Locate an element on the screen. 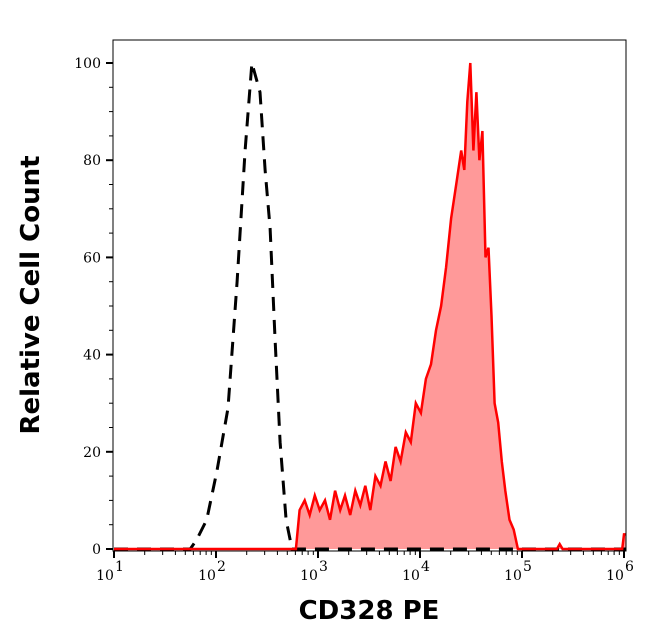 The image size is (646, 641). x-axis-title: CD328 PE is located at coordinates (369, 611).